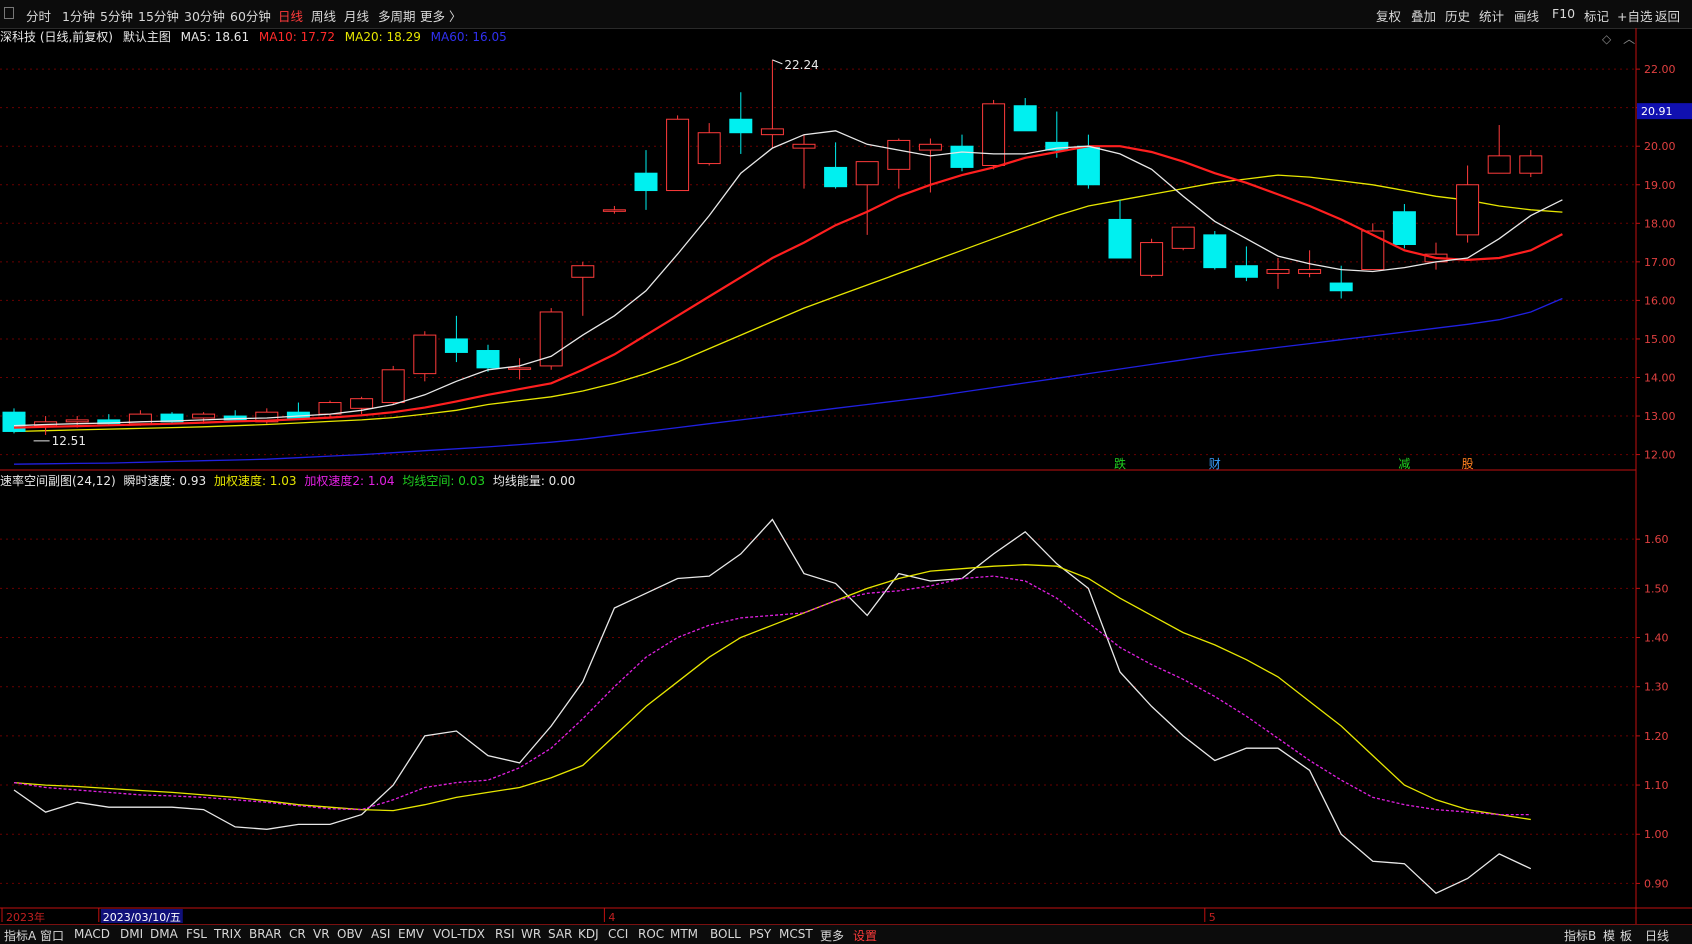  Describe the element at coordinates (1660, 223) in the screenshot. I see `main-tick-label: 18.00` at that location.